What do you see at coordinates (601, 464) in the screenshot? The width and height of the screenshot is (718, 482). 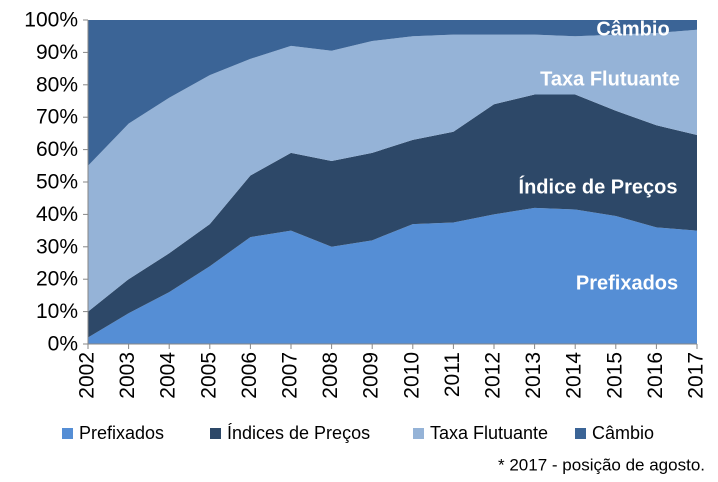 I see `footnote: * 2017 - posição de agosto.` at bounding box center [601, 464].